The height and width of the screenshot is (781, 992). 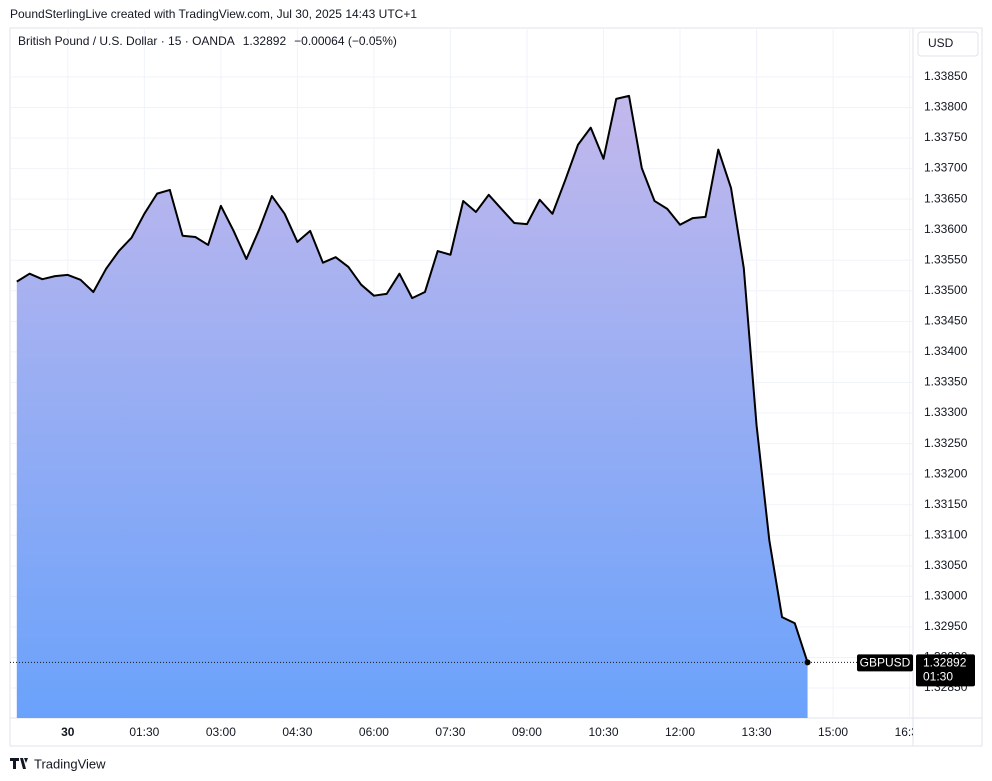 I want to click on y-tick-label: 1.33150, so click(x=946, y=504).